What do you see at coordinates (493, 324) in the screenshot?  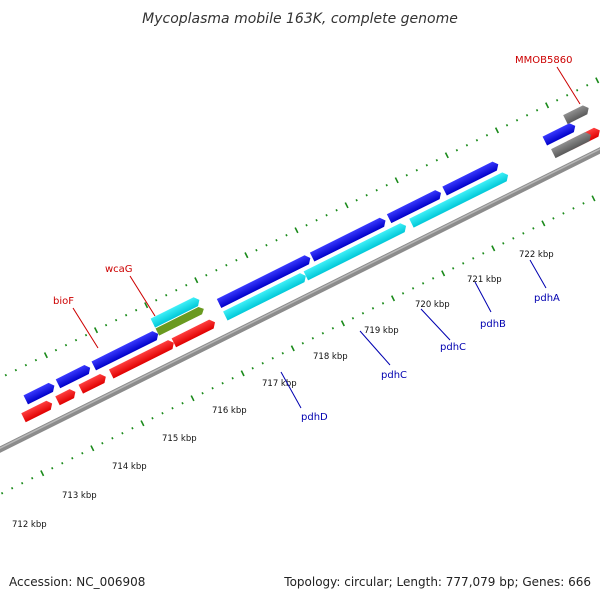 I see `gene-label-pdhb: pdhB` at bounding box center [493, 324].